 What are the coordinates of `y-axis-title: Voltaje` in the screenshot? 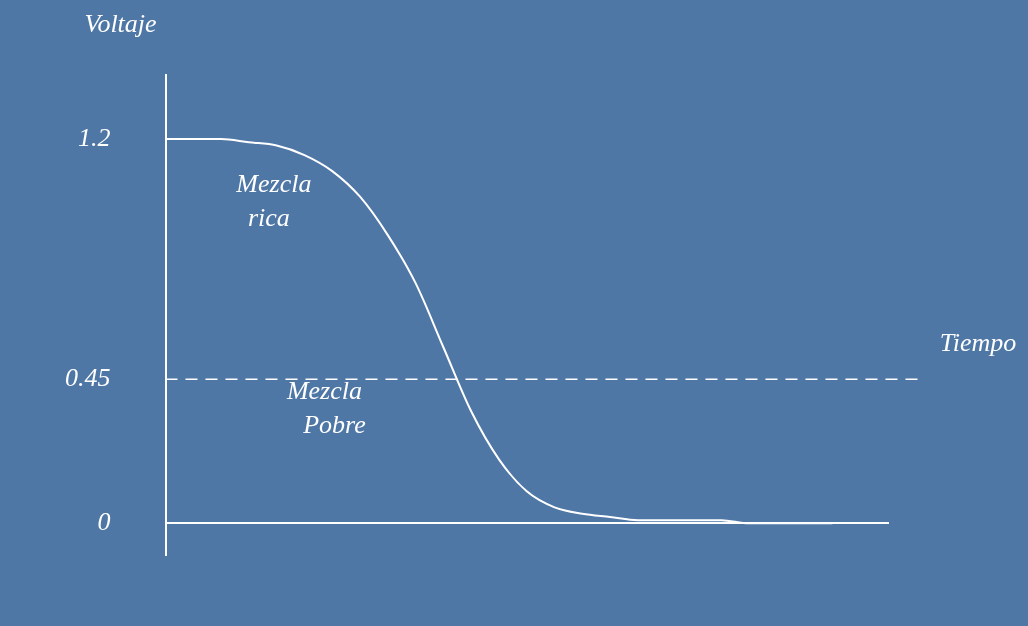 It's located at (120, 23).